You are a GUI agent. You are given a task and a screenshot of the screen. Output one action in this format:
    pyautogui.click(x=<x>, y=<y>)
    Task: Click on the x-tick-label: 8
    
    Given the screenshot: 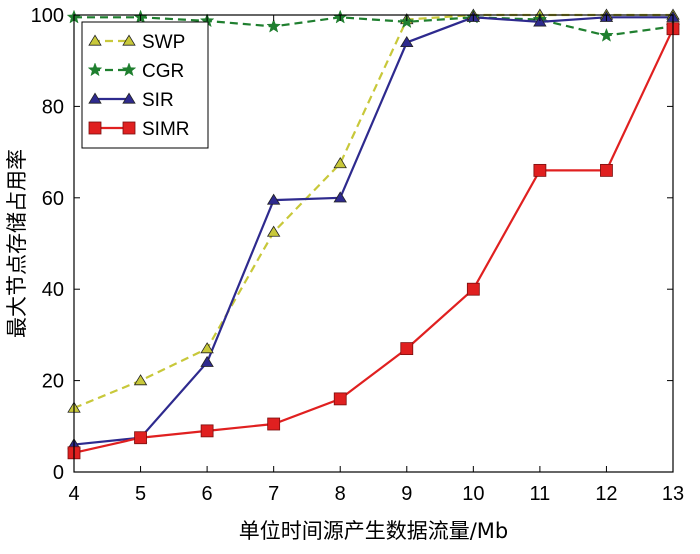 What is the action you would take?
    pyautogui.click(x=340, y=494)
    